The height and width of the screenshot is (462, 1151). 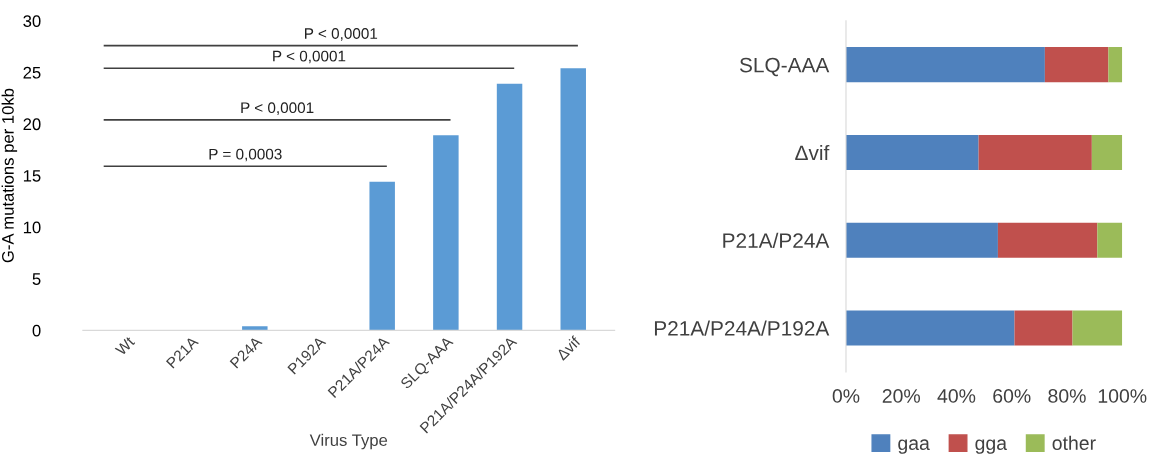 I want to click on annotation: P = 0,0003, so click(x=245, y=155).